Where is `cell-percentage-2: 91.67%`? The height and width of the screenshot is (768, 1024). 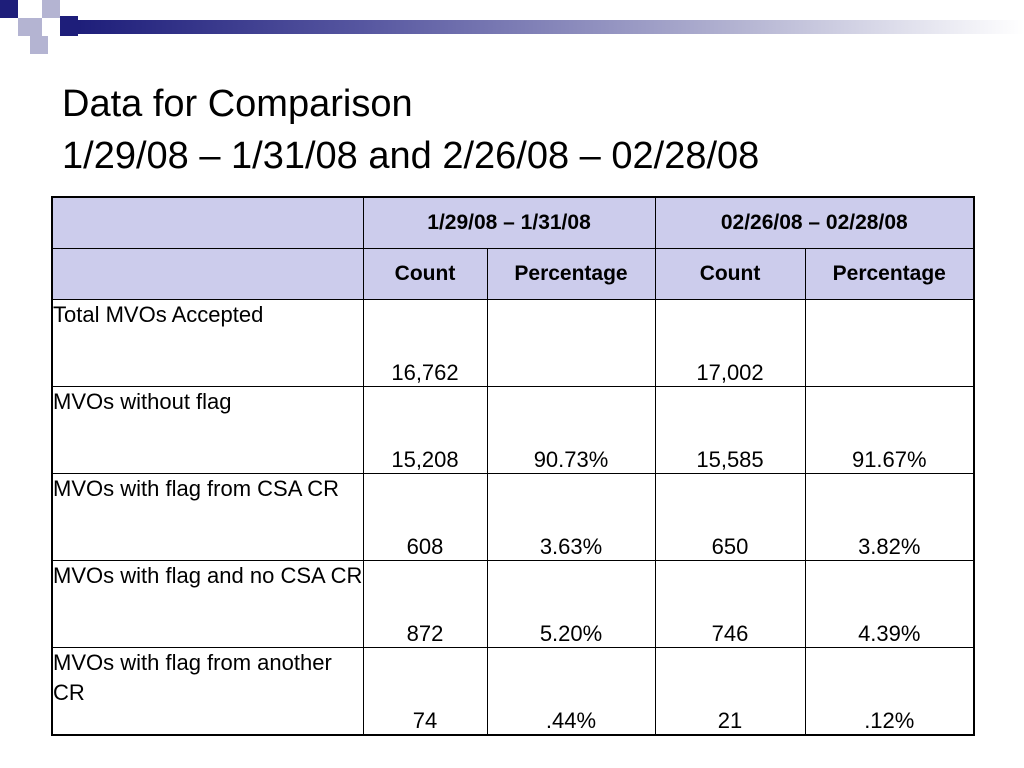 cell-percentage-2: 91.67% is located at coordinates (889, 430).